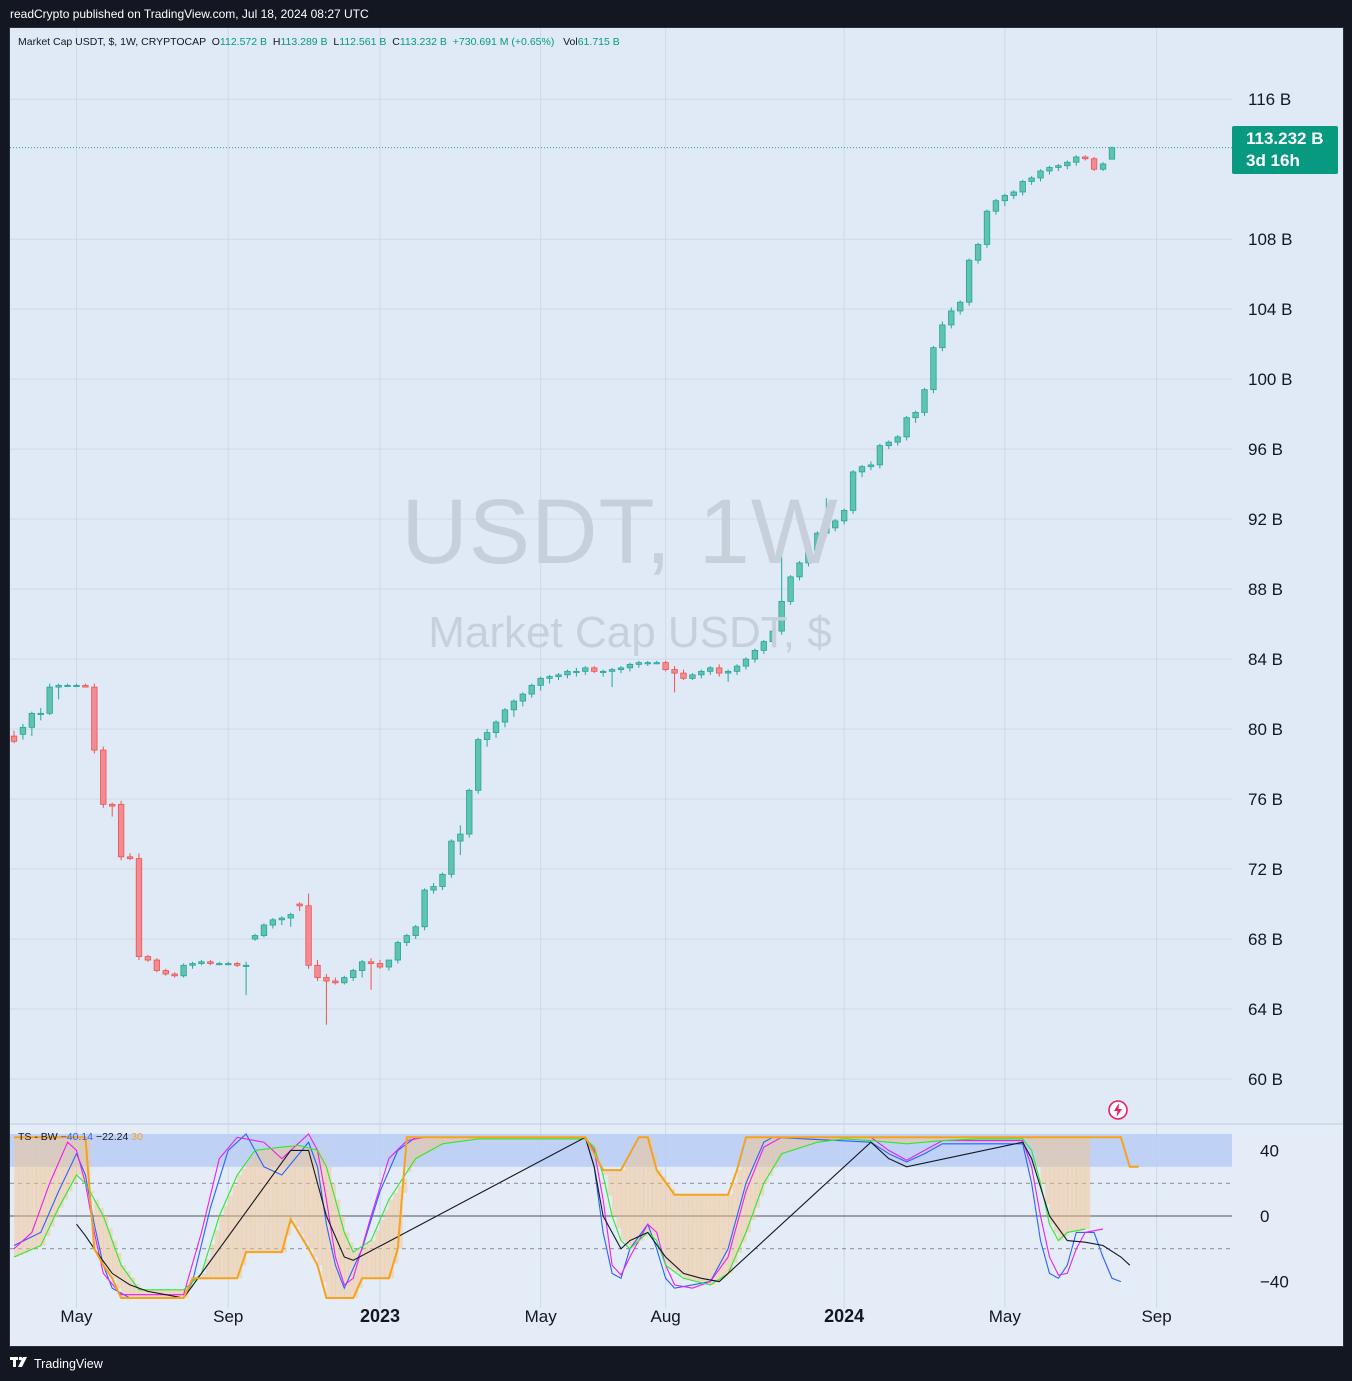  I want to click on x-tick-label: 2023, so click(380, 1316).